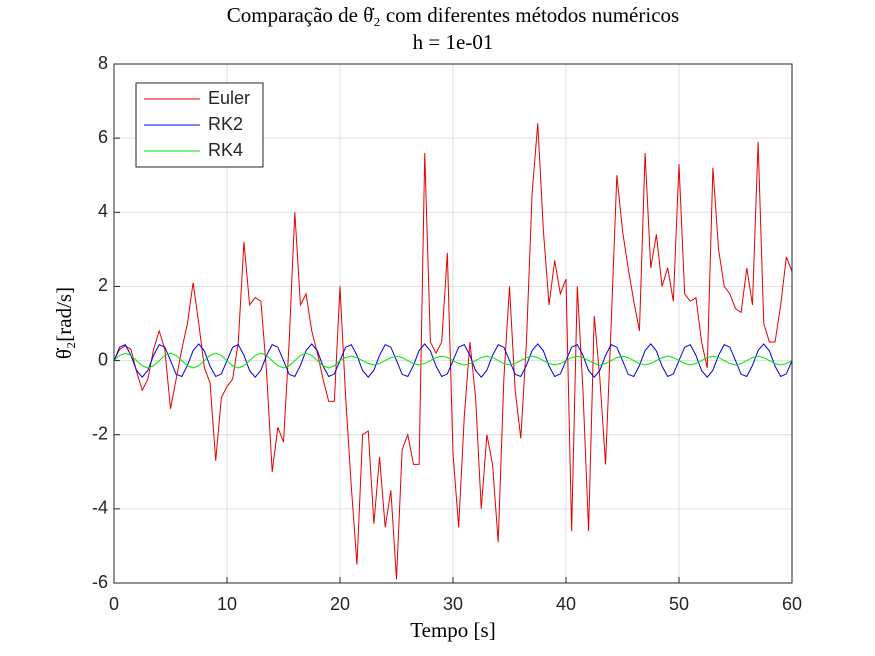  What do you see at coordinates (64, 323) in the screenshot?
I see `y-axis-label: θ̇₂[rad/s]` at bounding box center [64, 323].